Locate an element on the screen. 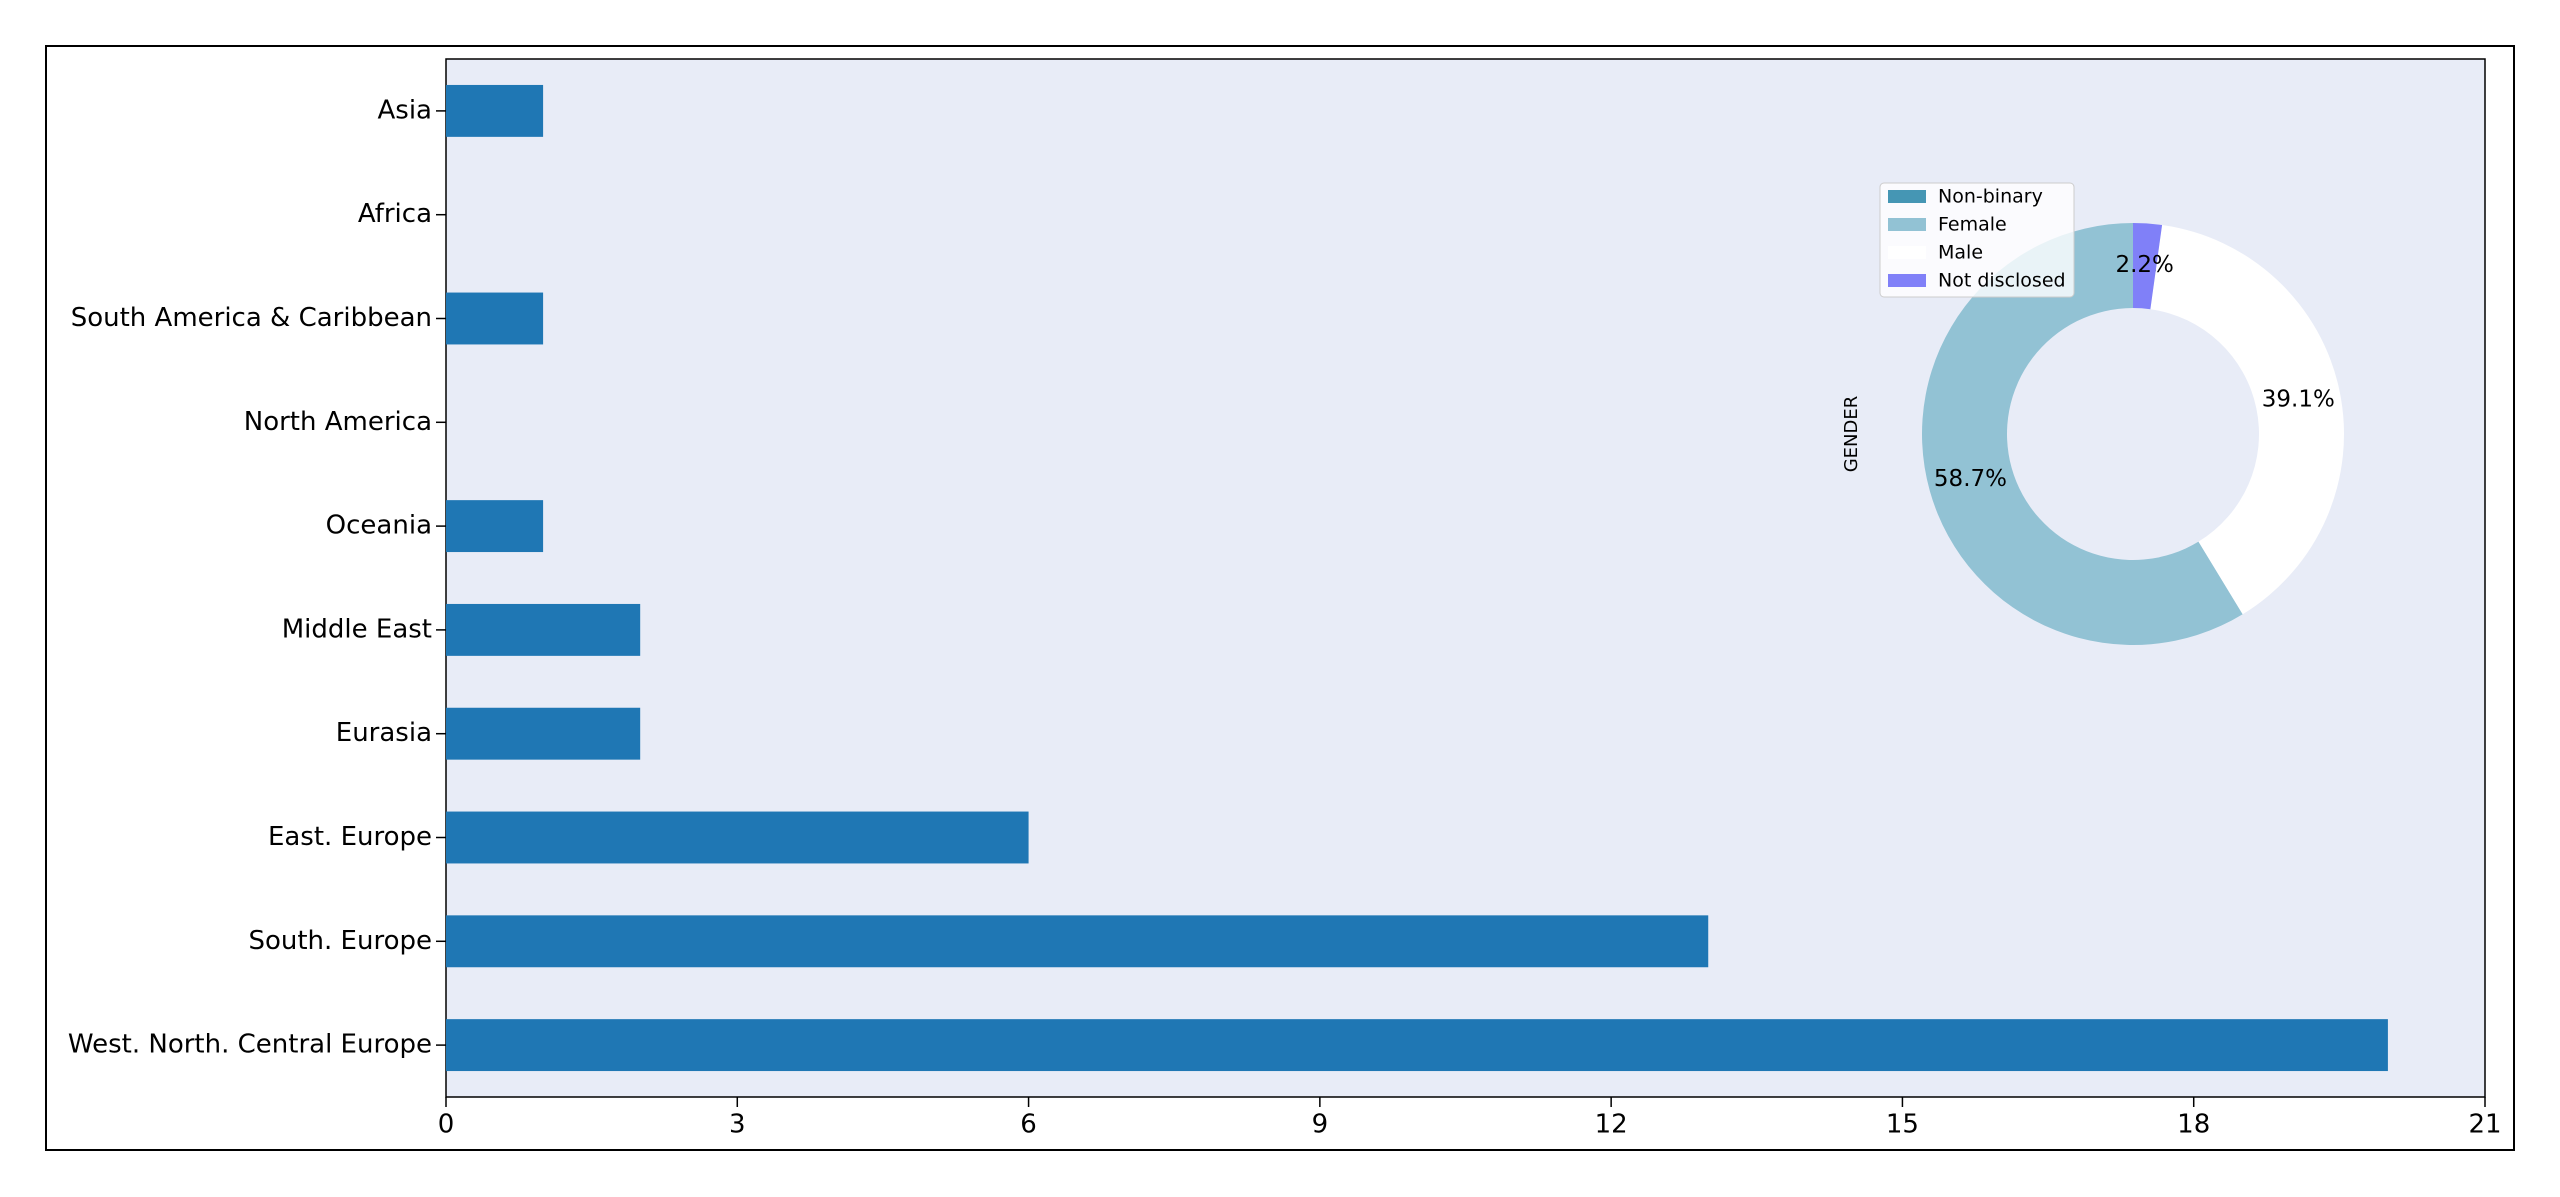 The height and width of the screenshot is (1197, 2560). y-axis-label: GENDER is located at coordinates (1851, 434).